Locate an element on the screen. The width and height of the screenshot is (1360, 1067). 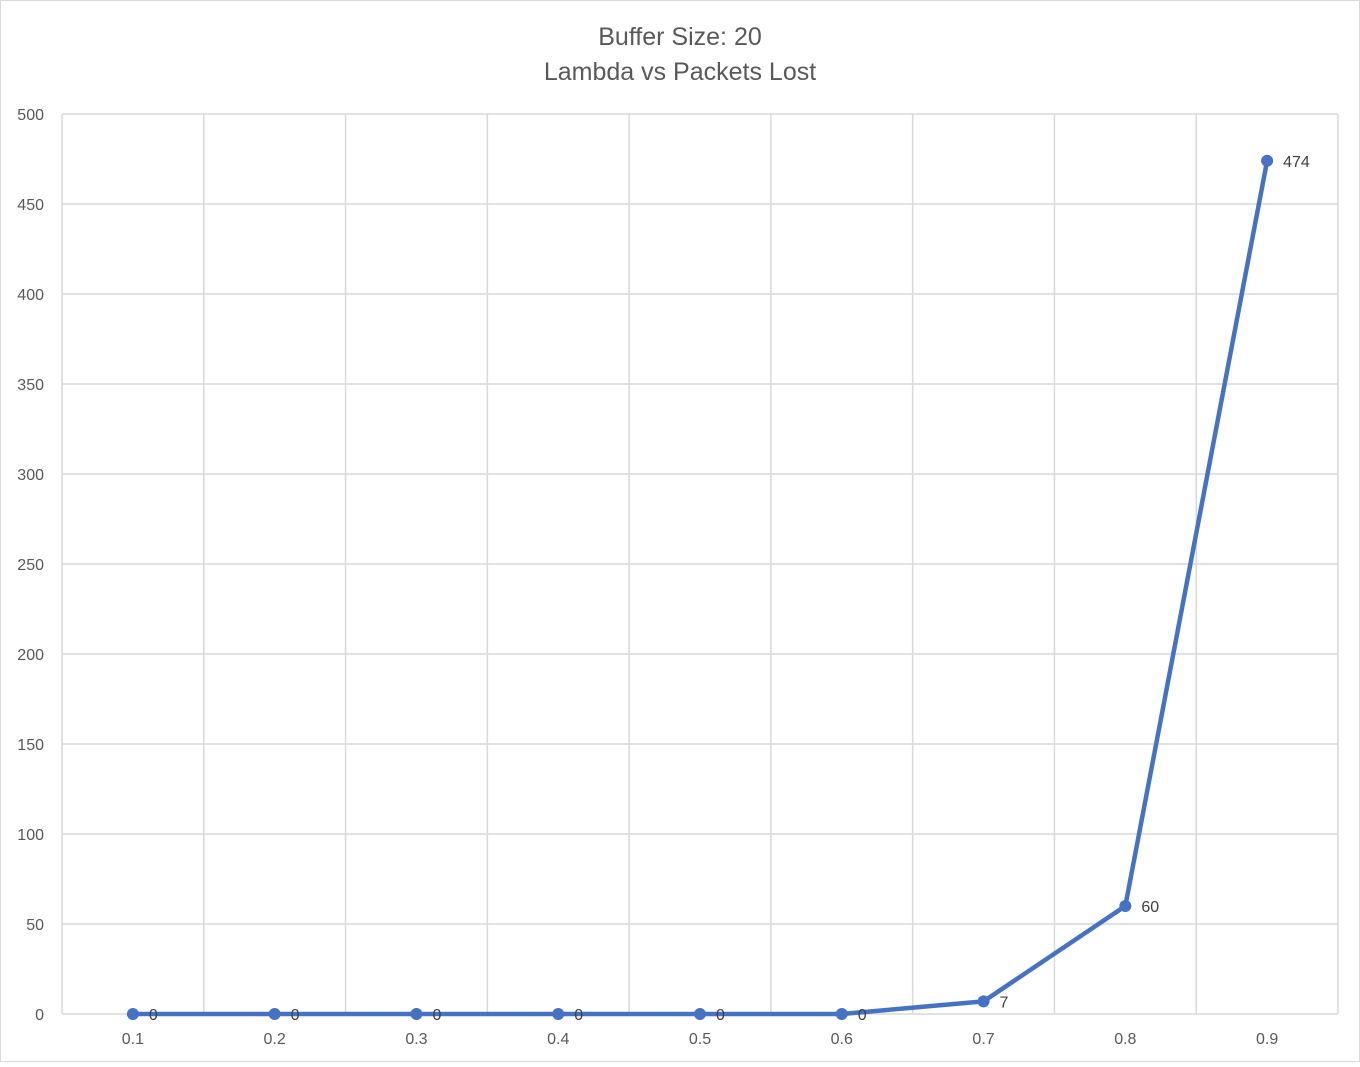
y-axis-tick-labels: 0 50 100 150 200 250 300 350 400 450 500 is located at coordinates (30, 565).